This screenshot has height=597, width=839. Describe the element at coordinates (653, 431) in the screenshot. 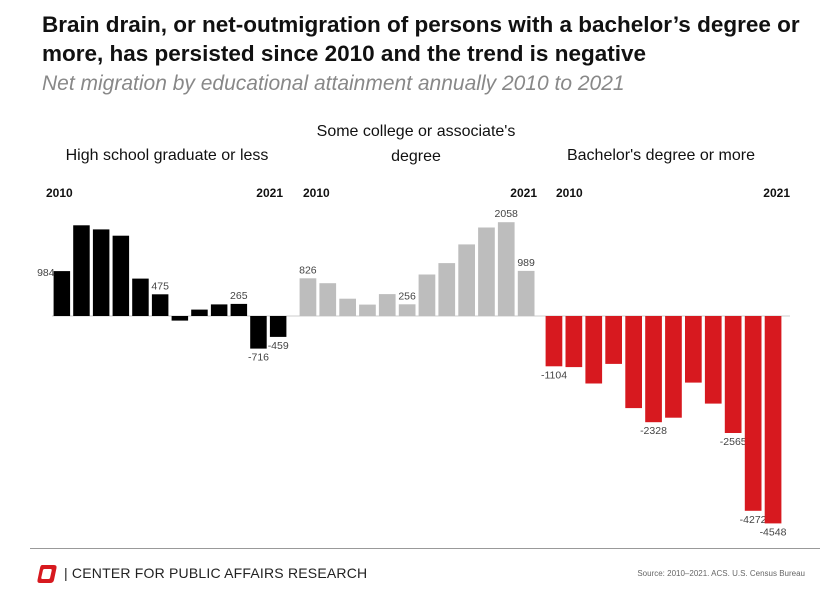

I see `data-label: -2328` at that location.